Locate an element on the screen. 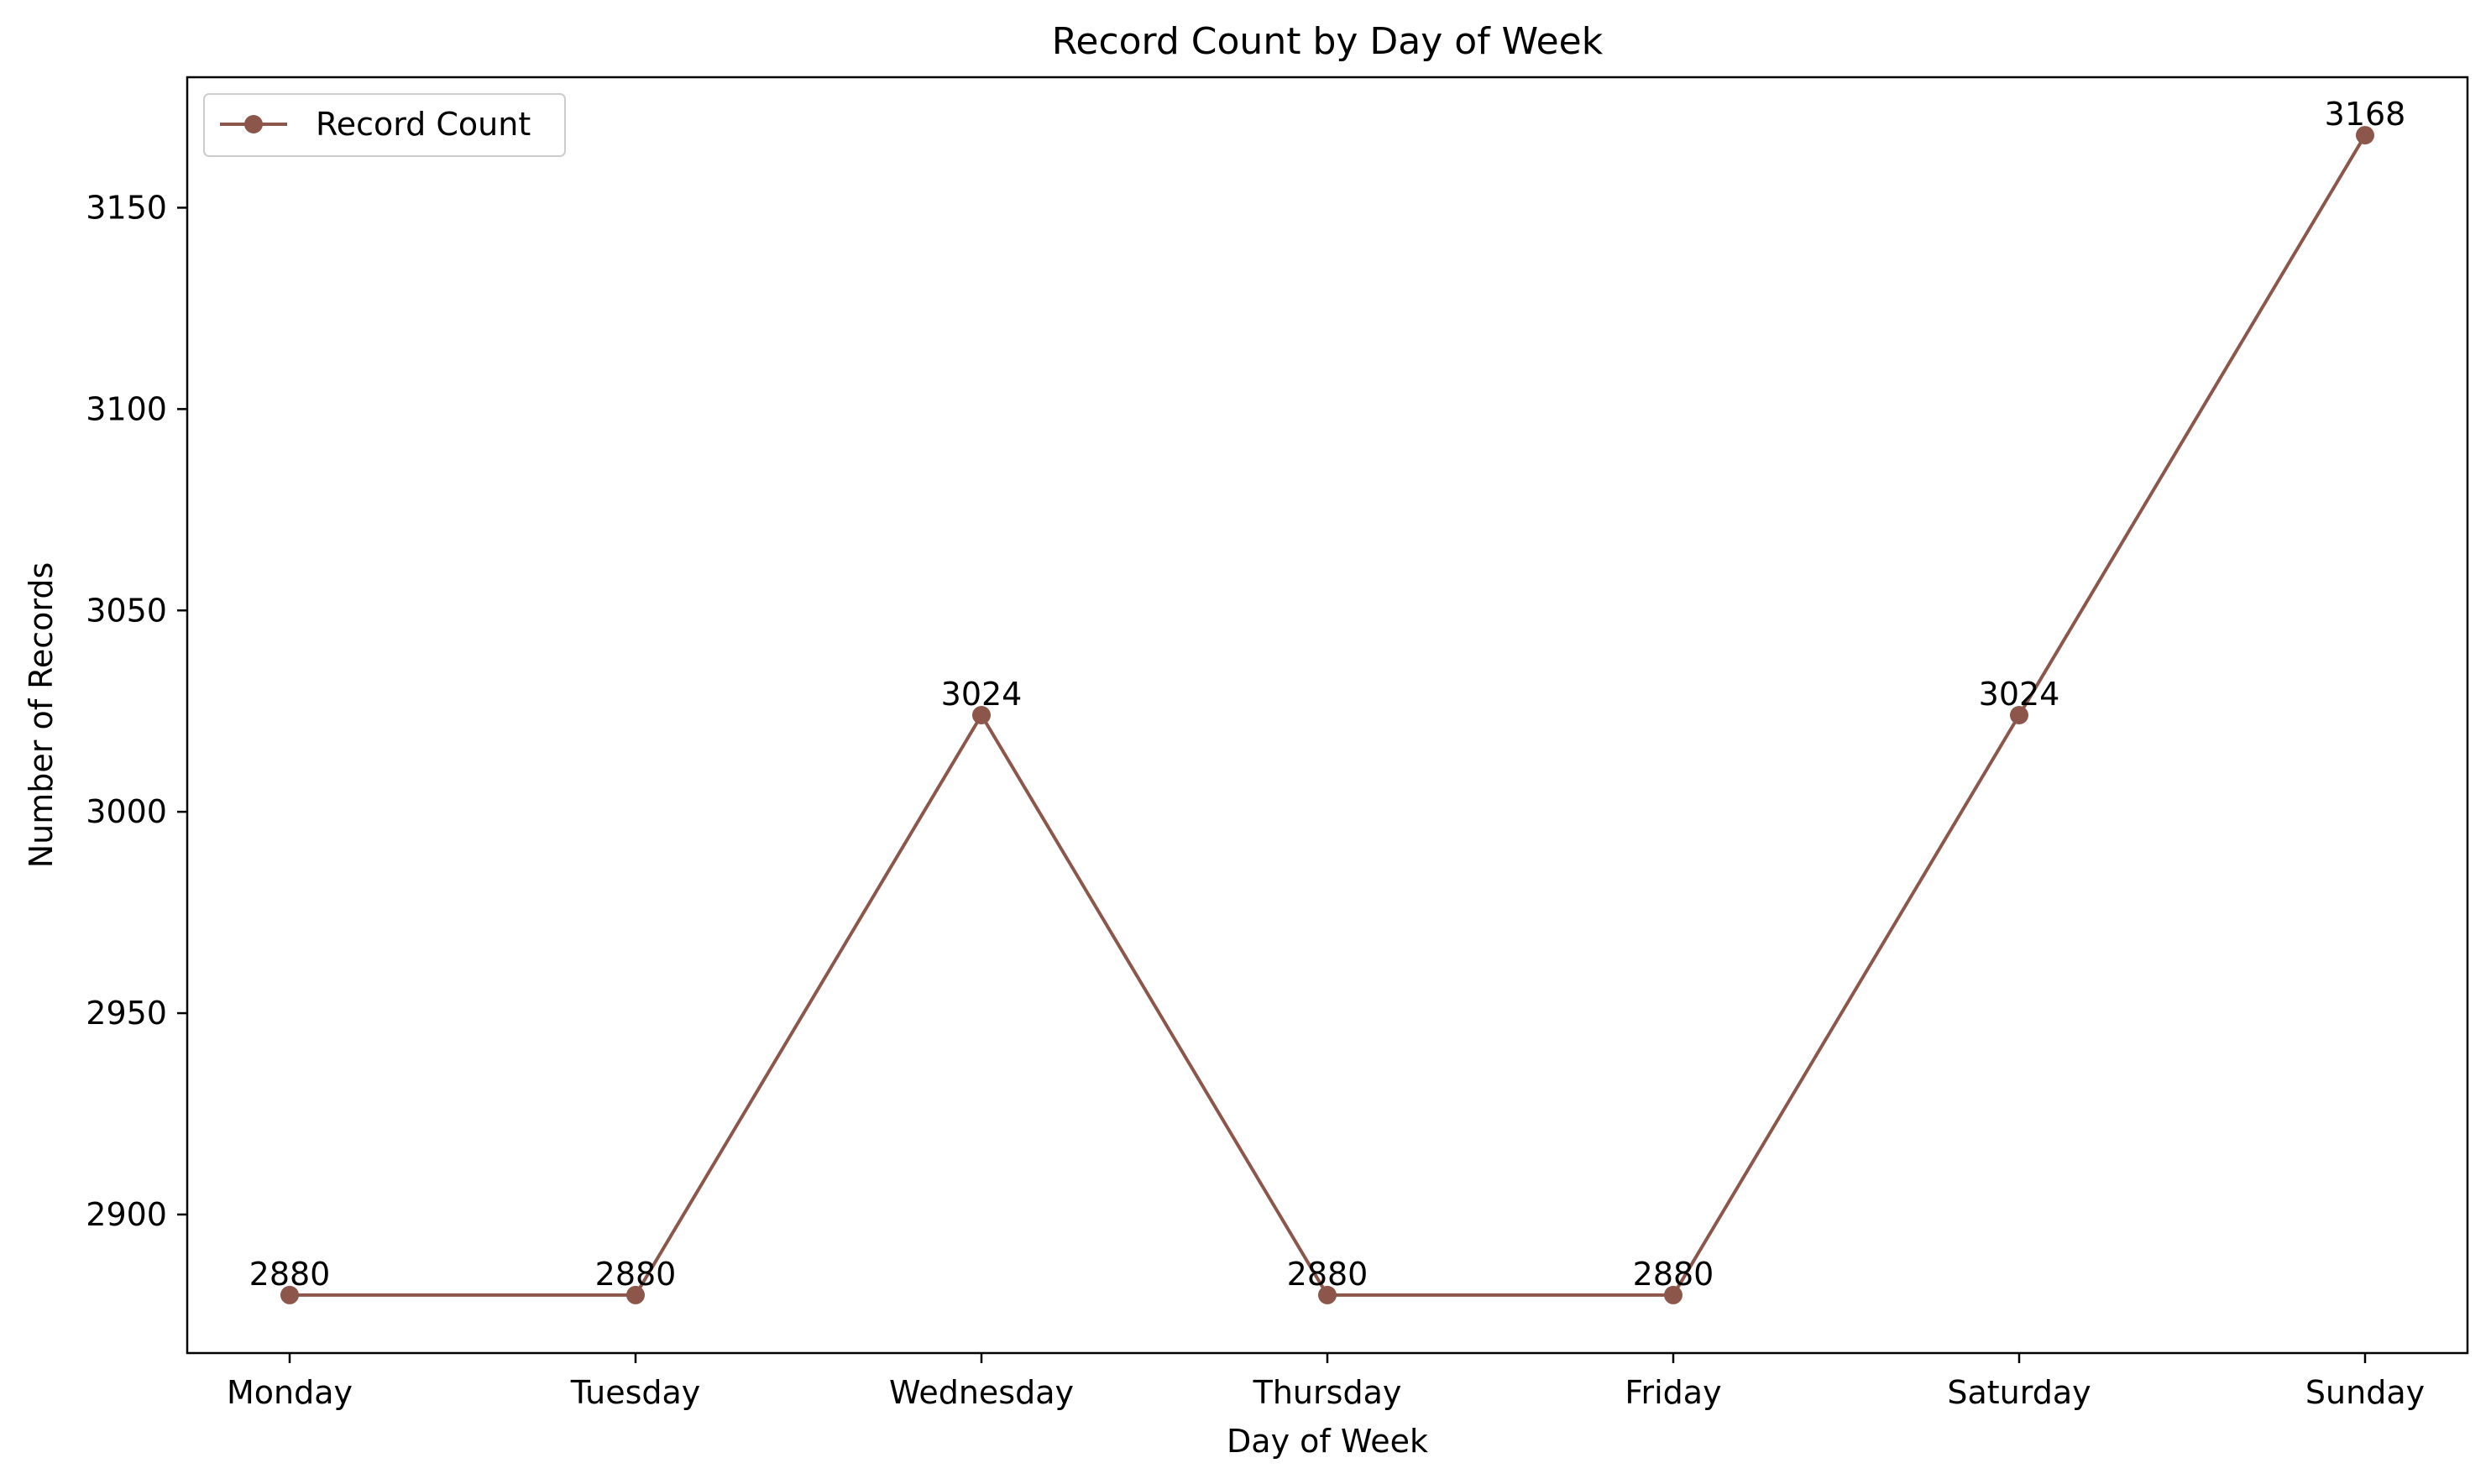 This screenshot has width=2491, height=1484. data-point-wednesday is located at coordinates (982, 715).